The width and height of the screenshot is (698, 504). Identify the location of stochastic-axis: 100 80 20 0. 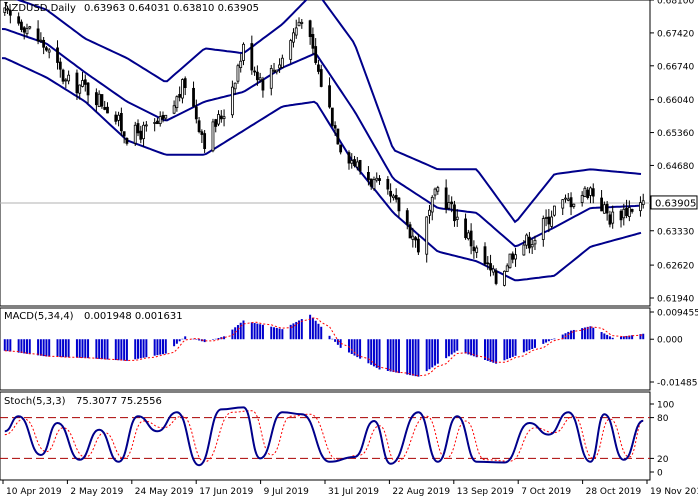
(662, 440).